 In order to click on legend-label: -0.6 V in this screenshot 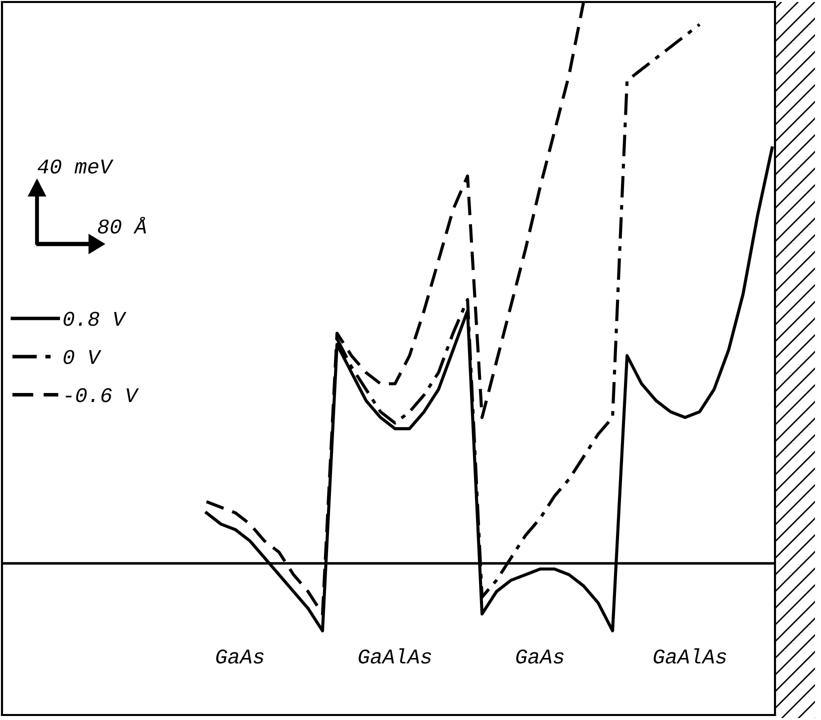, I will do `click(102, 395)`.